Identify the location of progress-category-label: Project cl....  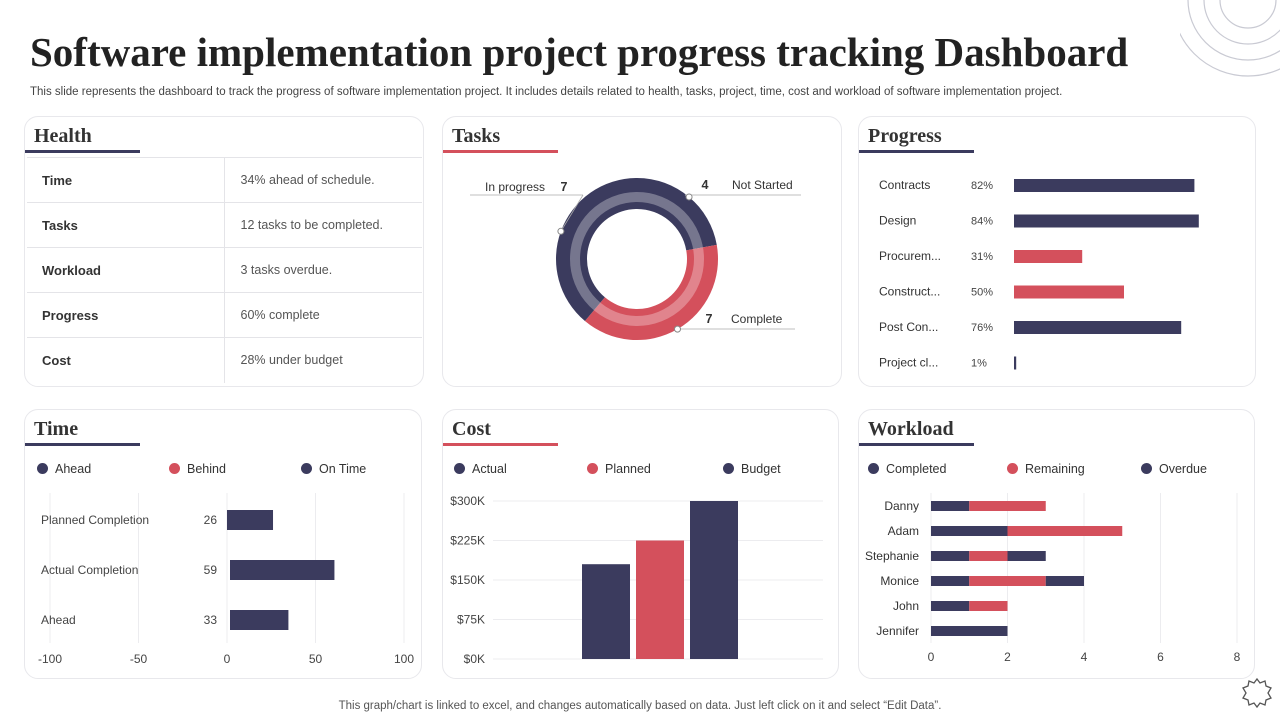
(908, 363).